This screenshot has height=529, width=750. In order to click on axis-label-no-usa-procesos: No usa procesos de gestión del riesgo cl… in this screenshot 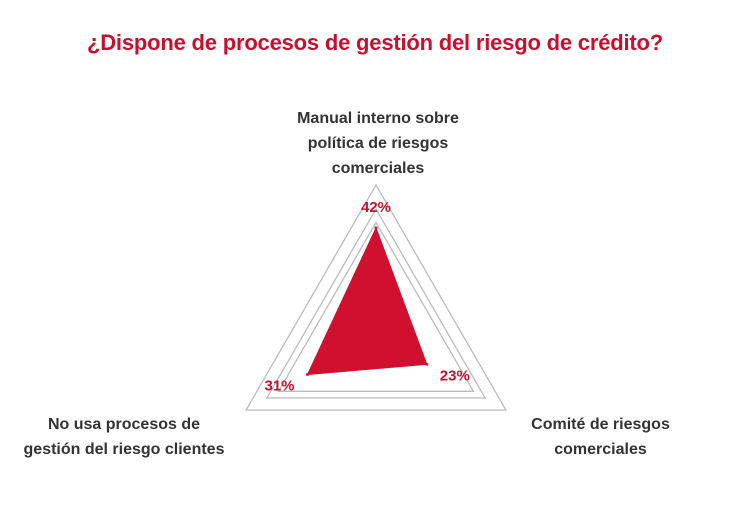, I will do `click(124, 437)`.